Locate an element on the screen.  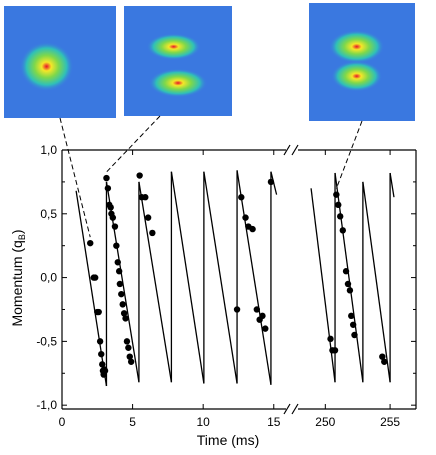
x-tick-label: 250 is located at coordinates (325, 422).